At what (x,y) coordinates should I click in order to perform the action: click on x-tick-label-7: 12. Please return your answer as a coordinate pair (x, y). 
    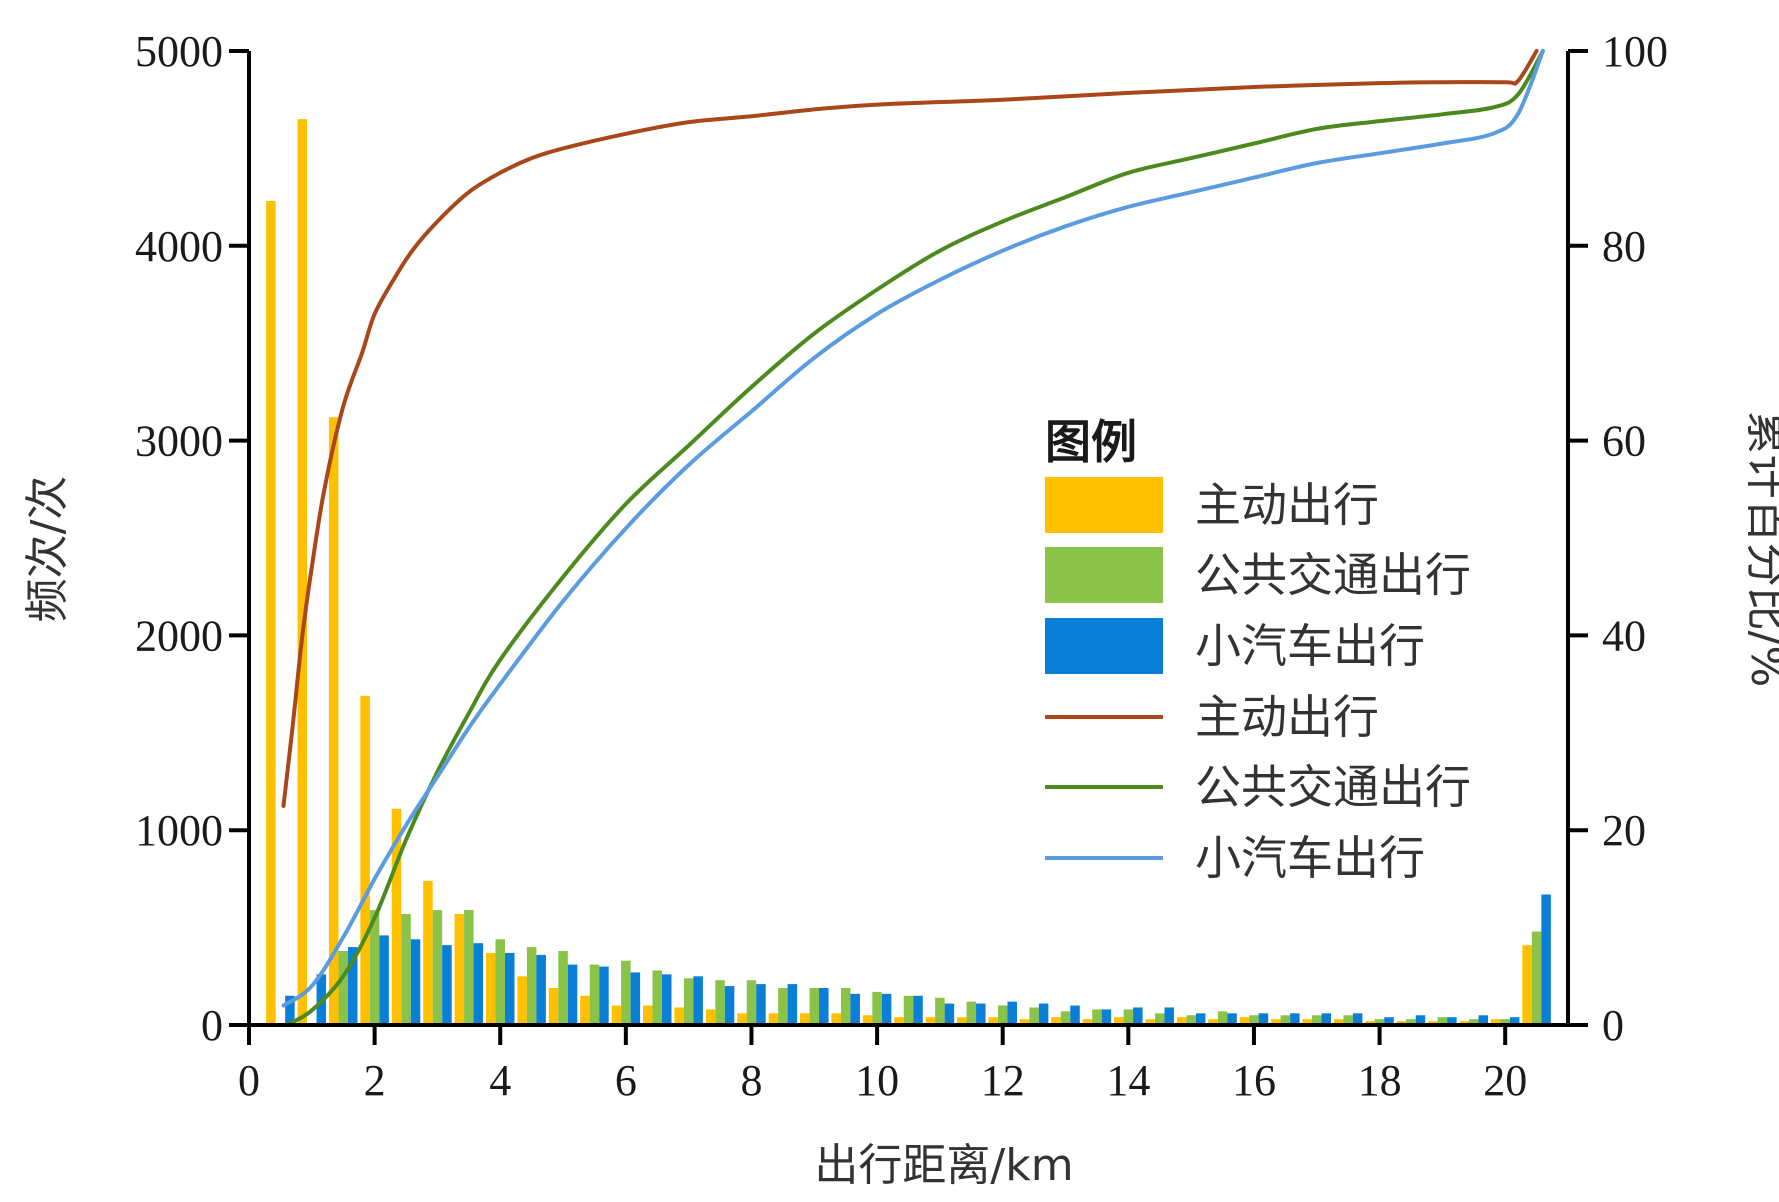
    Looking at the image, I should click on (1003, 1080).